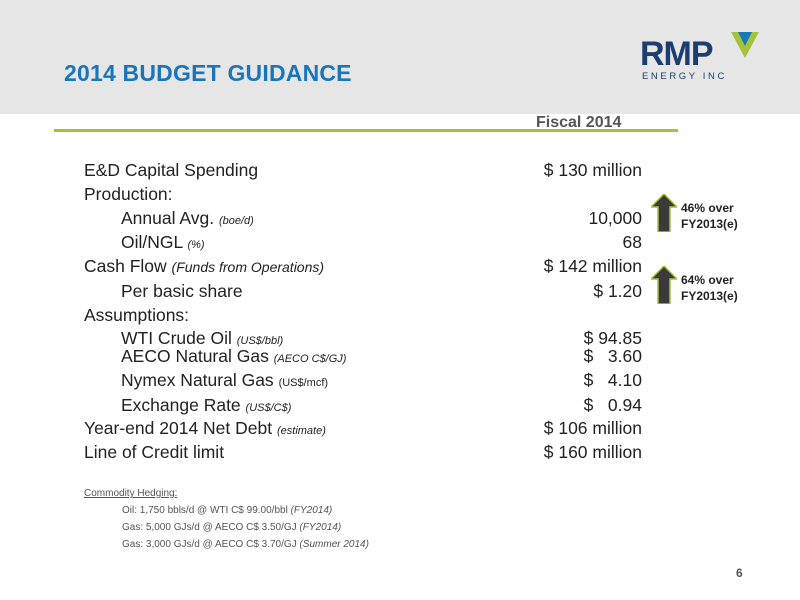 The height and width of the screenshot is (600, 800). Describe the element at coordinates (208, 73) in the screenshot. I see `page-title: 2014 BUDGET GUIDANCE` at that location.